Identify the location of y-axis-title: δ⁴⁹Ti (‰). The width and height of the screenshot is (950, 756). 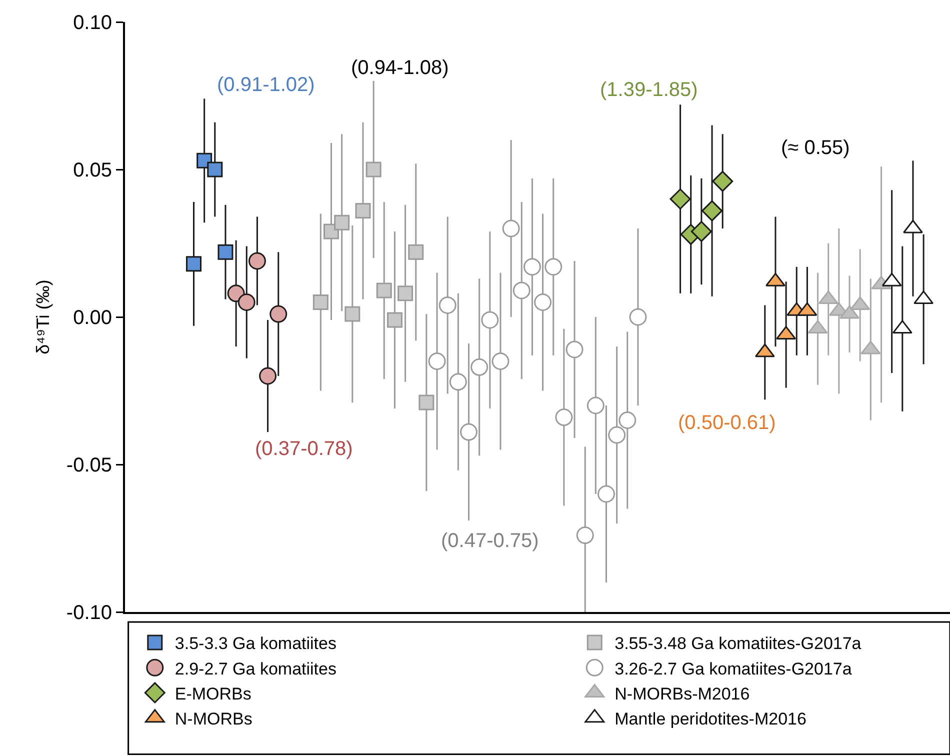
(43, 317).